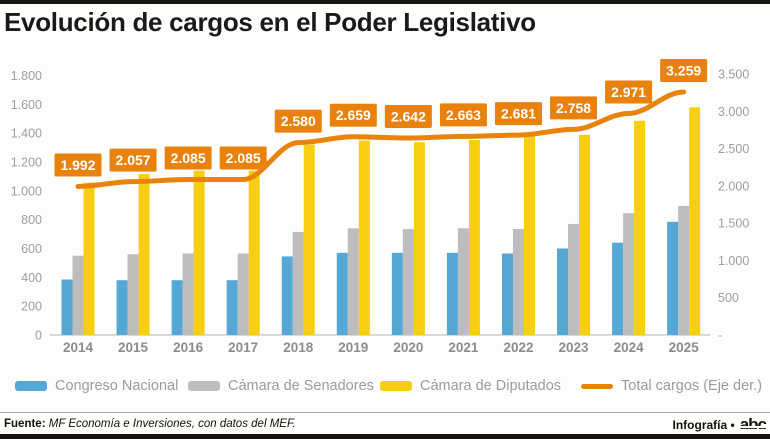 This screenshot has width=770, height=439. Describe the element at coordinates (518, 347) in the screenshot. I see `x-axis-label: 2022` at that location.